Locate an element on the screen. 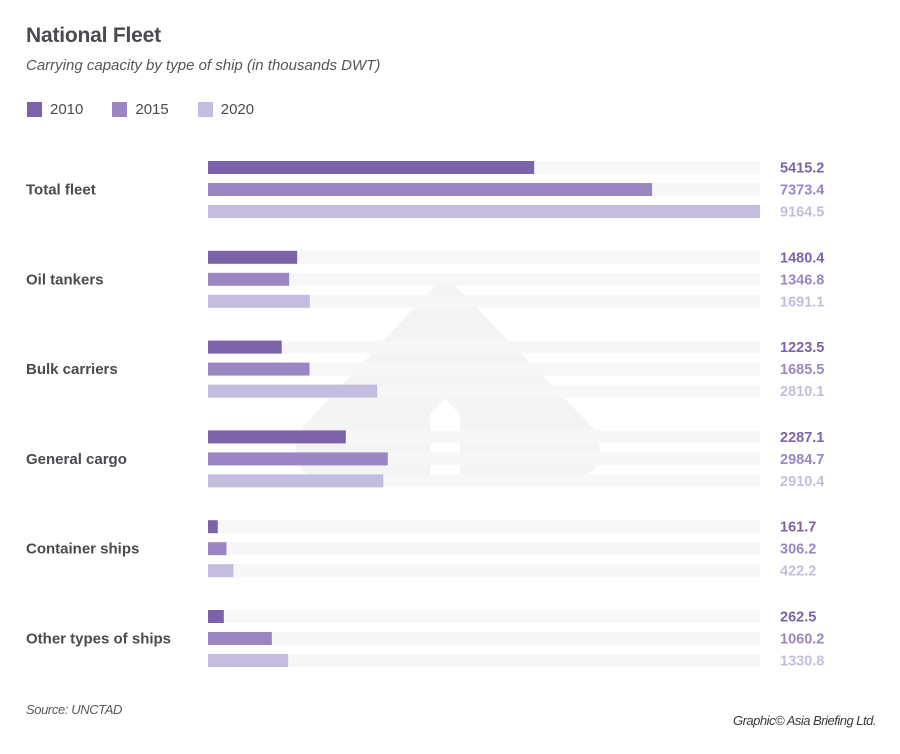  bar-bulk-carriers-2020 is located at coordinates (293, 391).